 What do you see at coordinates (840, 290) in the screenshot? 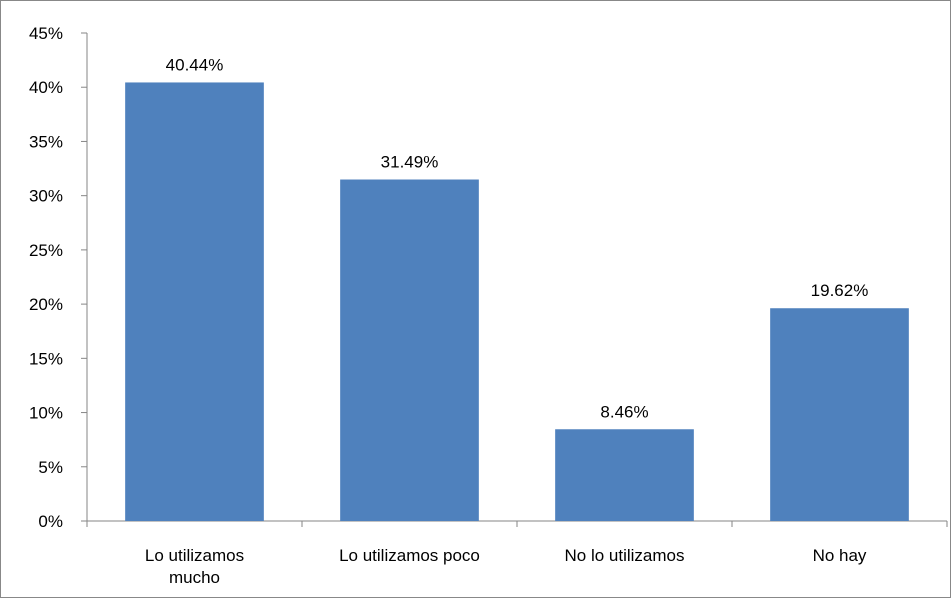
I see `data-label: 19.62%` at bounding box center [840, 290].